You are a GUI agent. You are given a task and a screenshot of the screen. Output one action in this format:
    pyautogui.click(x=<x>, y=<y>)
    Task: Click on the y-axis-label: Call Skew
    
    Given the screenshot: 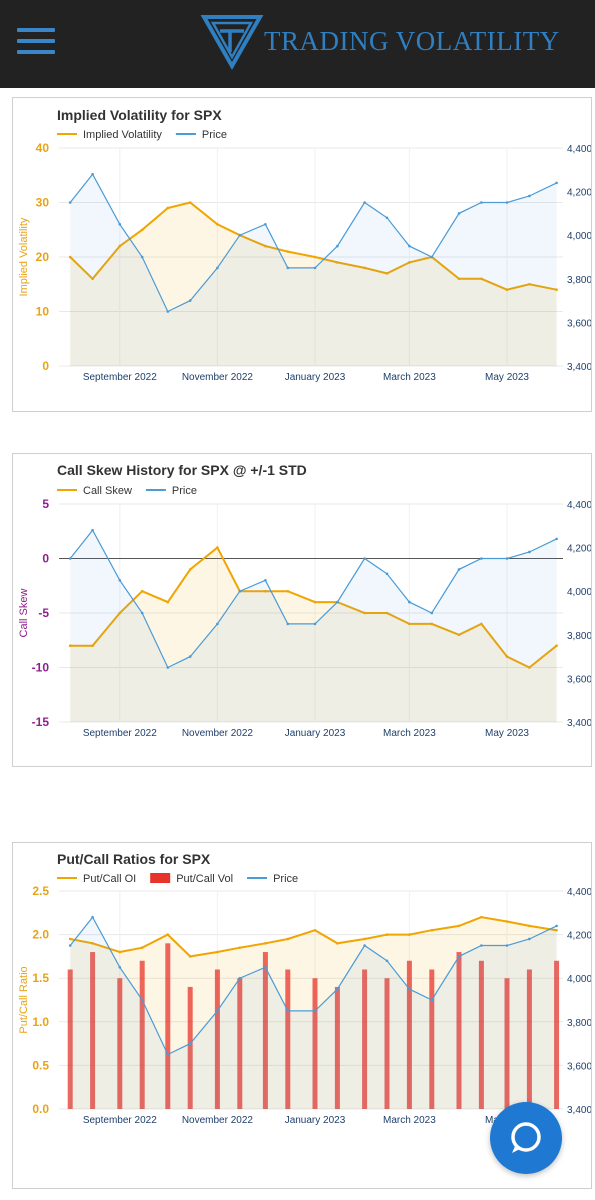 What is the action you would take?
    pyautogui.click(x=24, y=612)
    